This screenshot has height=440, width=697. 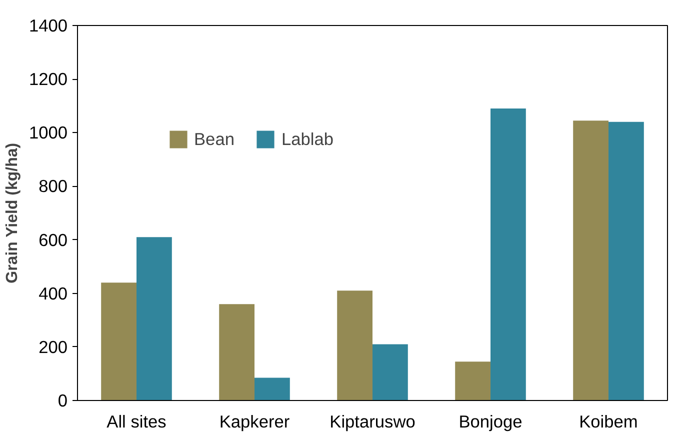 What do you see at coordinates (53, 293) in the screenshot?
I see `y-tick-label: 400` at bounding box center [53, 293].